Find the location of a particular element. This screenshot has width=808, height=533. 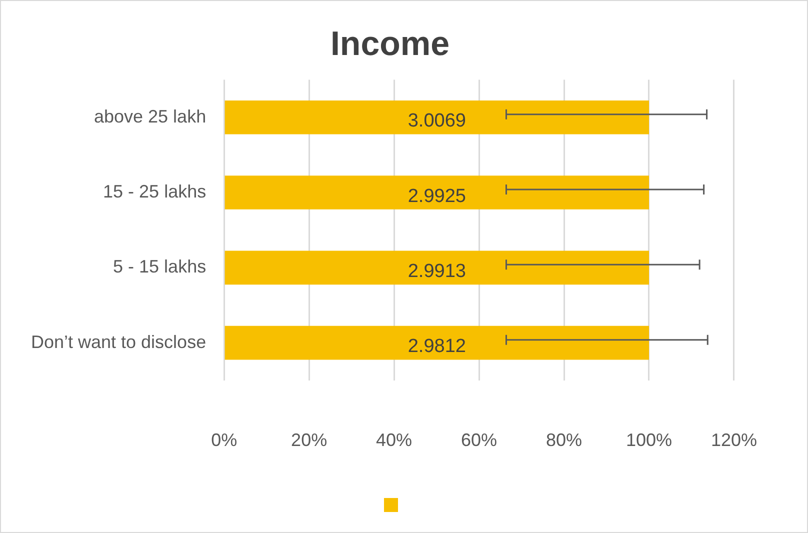

y-tick-label: Don’t want to disclose is located at coordinates (118, 342).